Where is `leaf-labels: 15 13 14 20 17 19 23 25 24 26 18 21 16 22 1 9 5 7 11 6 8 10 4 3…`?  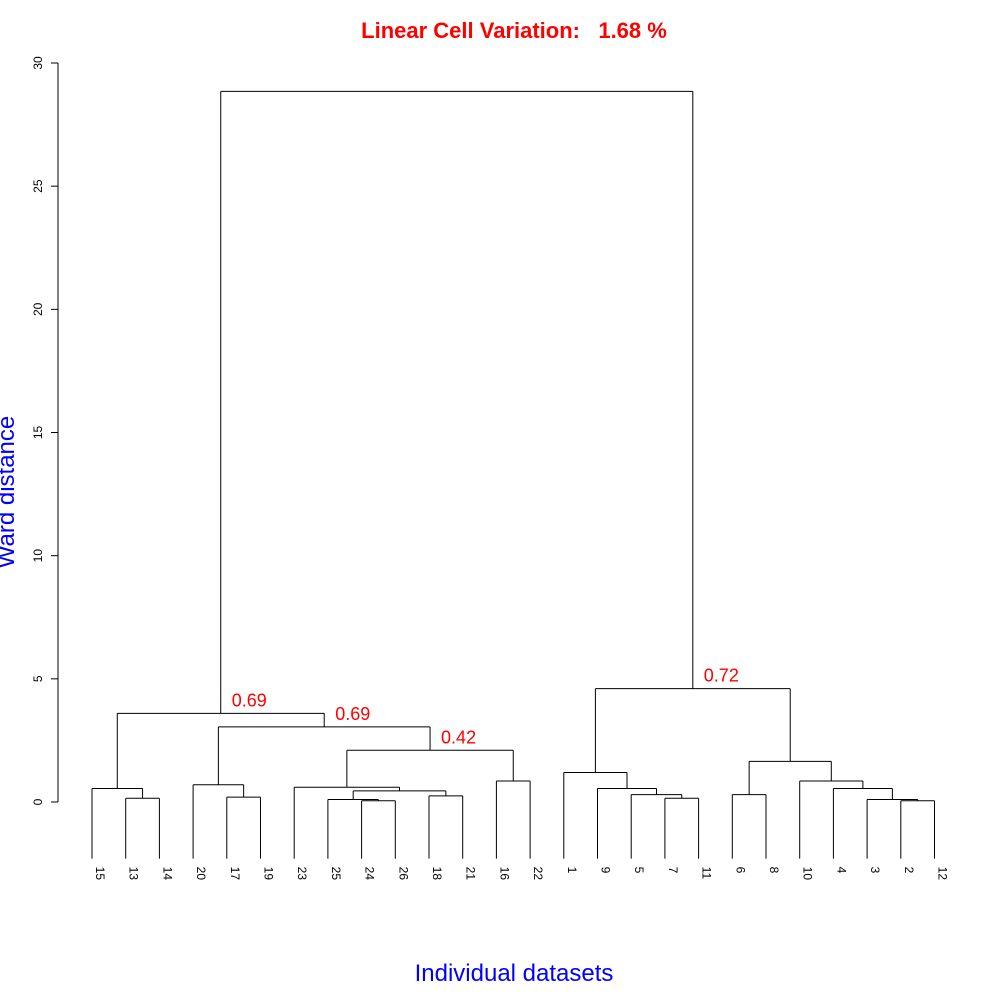
leaf-labels: 15 13 14 20 17 19 23 25 24 26 18 21 16 22 1 9 5 7 11 6 8 10 4 3… is located at coordinates (521, 874).